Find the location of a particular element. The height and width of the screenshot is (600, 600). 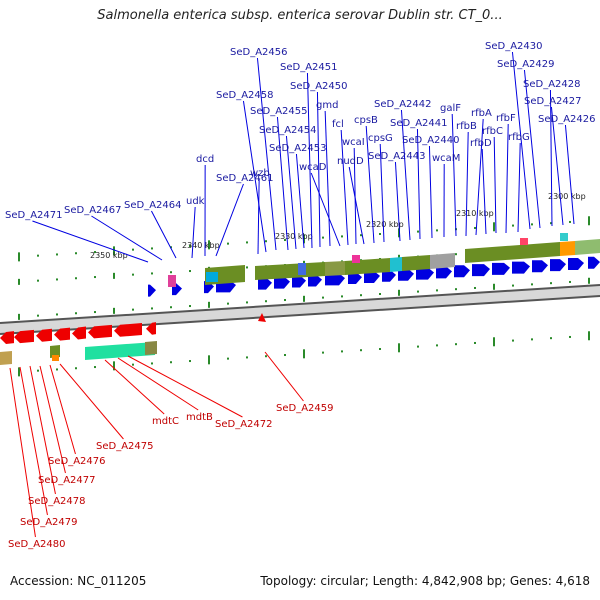

svg-text: 2300 kbp is located at coordinates (567, 196).